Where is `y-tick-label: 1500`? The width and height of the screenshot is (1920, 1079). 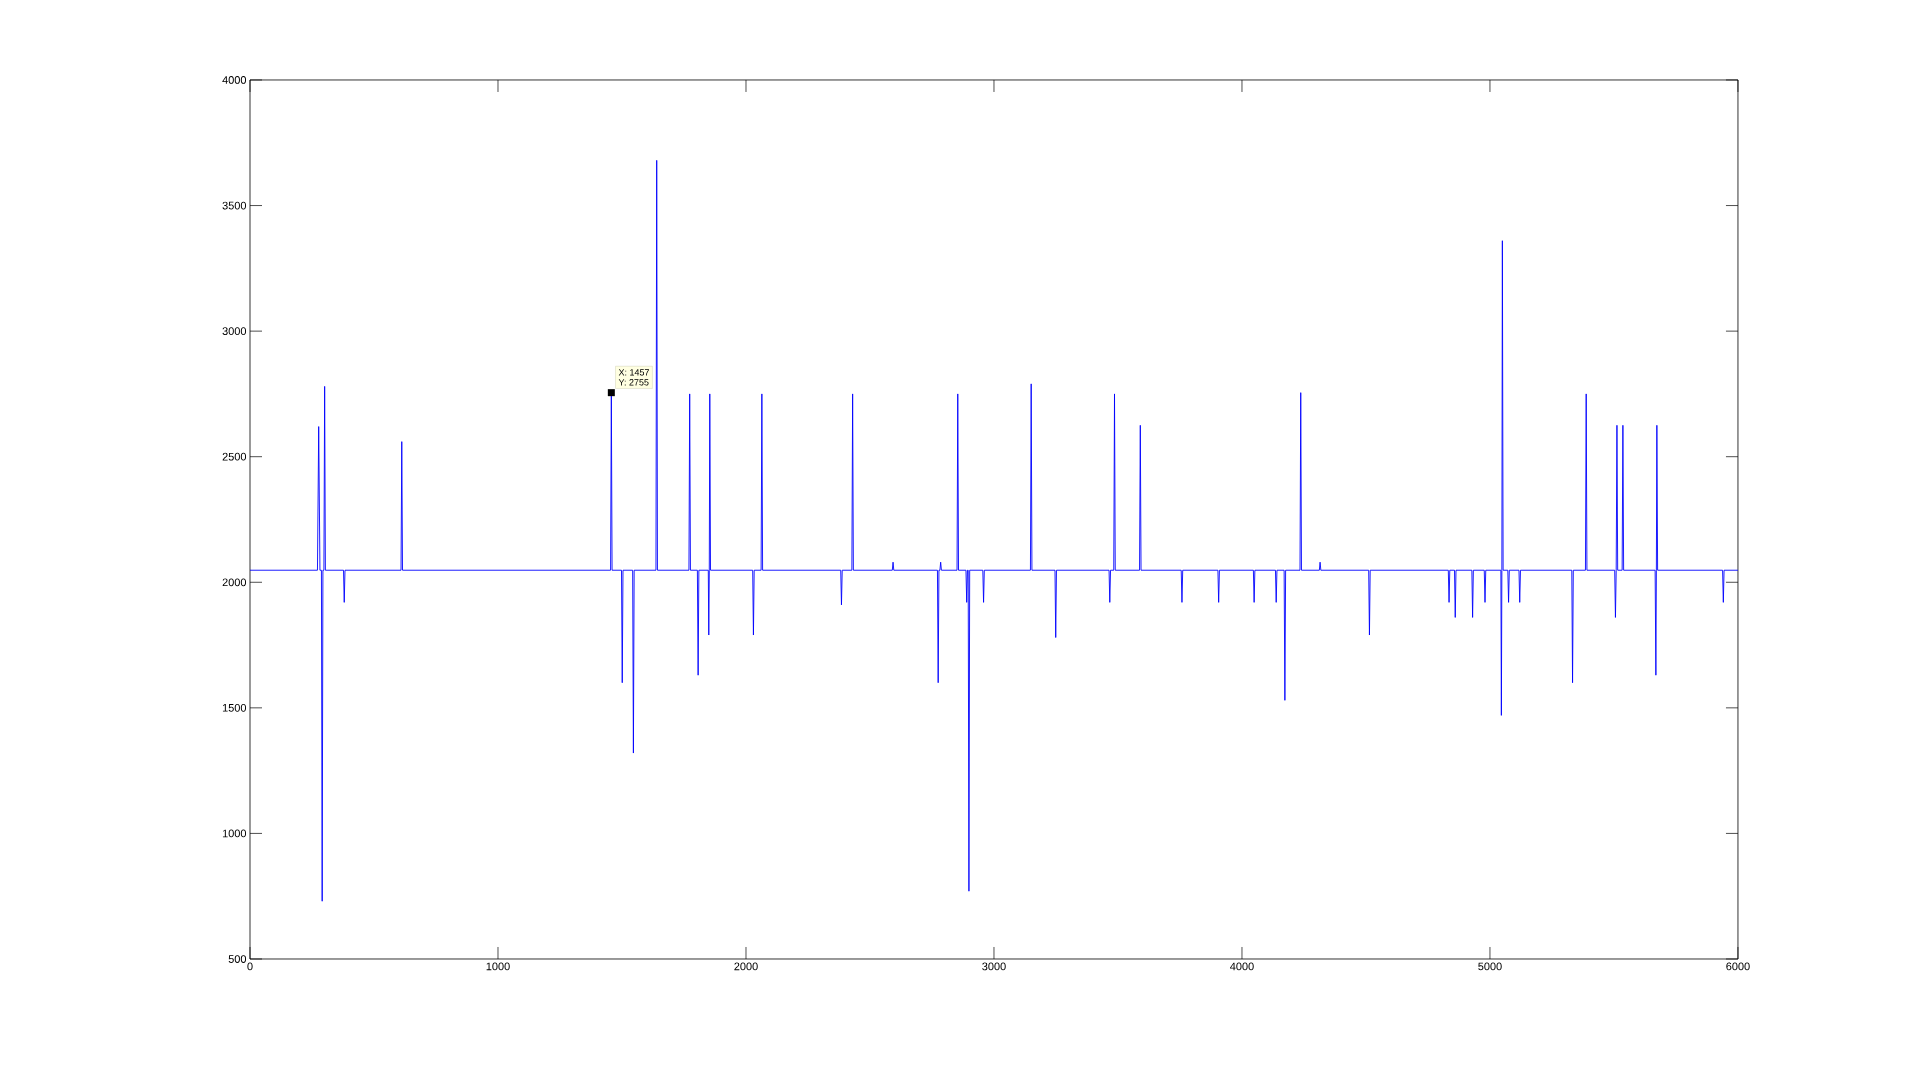 y-tick-label: 1500 is located at coordinates (234, 707).